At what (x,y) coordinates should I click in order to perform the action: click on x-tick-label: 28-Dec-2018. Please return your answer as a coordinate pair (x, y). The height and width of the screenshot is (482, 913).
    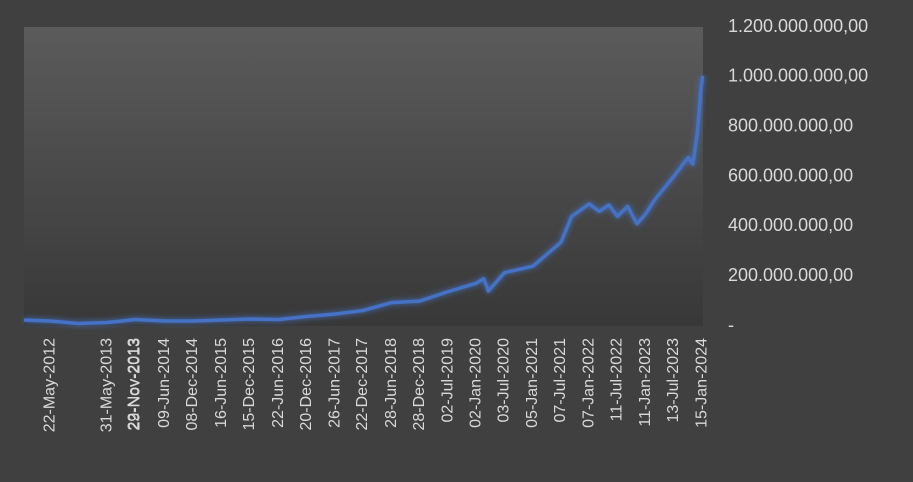
    Looking at the image, I should click on (419, 384).